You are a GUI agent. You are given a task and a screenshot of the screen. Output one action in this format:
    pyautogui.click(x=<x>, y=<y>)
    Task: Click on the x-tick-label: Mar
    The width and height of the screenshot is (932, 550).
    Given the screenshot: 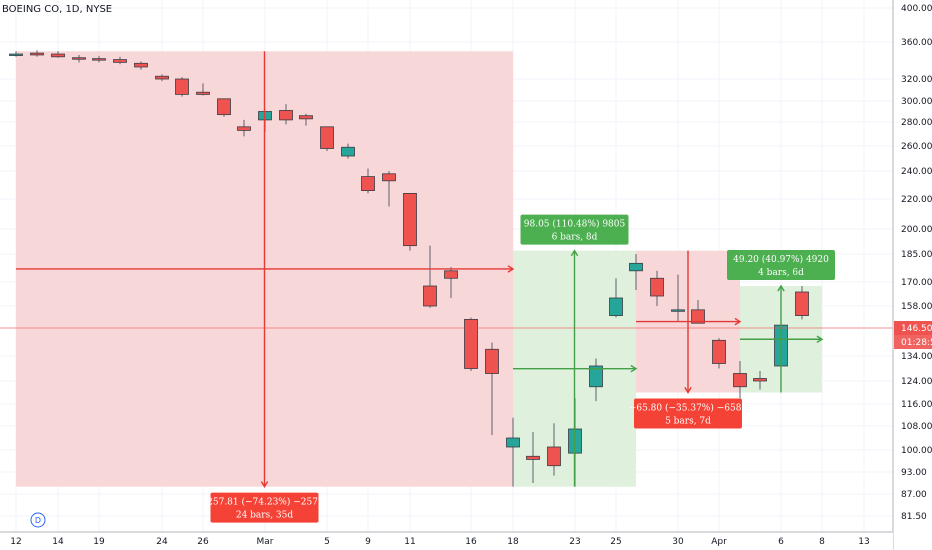 What is the action you would take?
    pyautogui.click(x=265, y=542)
    